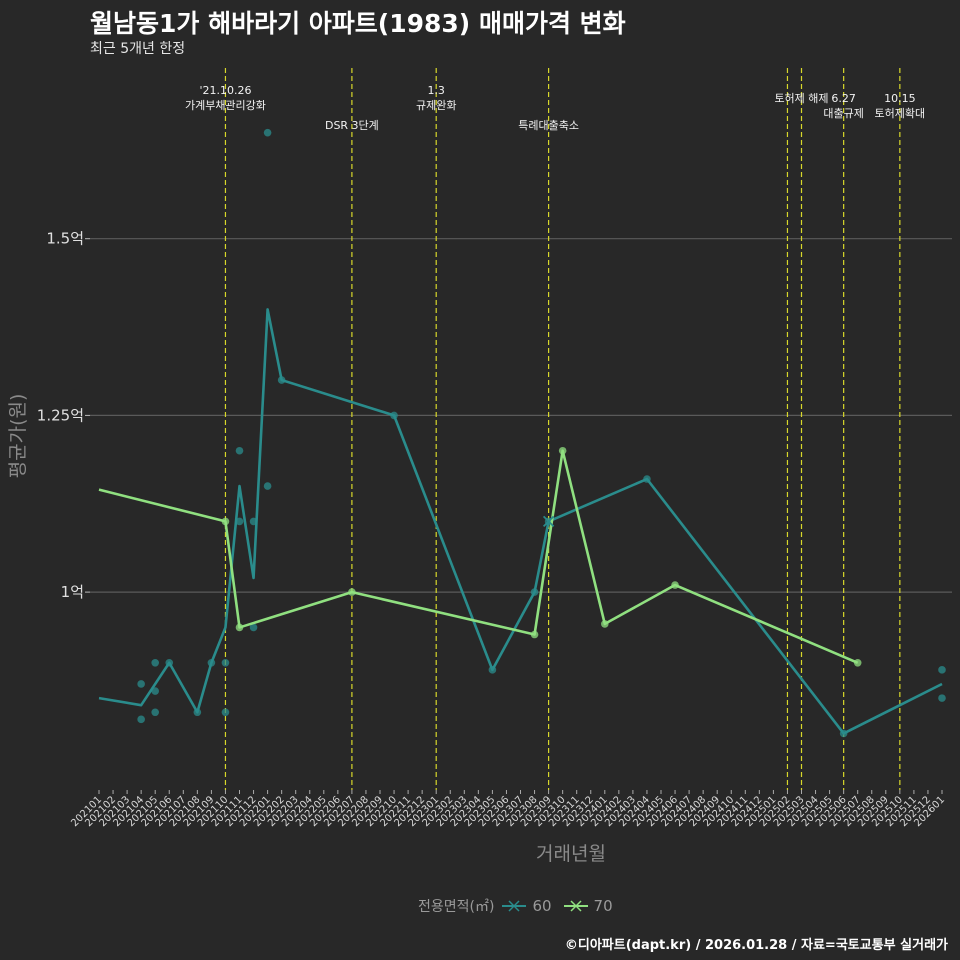 The width and height of the screenshot is (960, 960). What do you see at coordinates (843, 113) in the screenshot?
I see `event-label: 대출규제` at bounding box center [843, 113].